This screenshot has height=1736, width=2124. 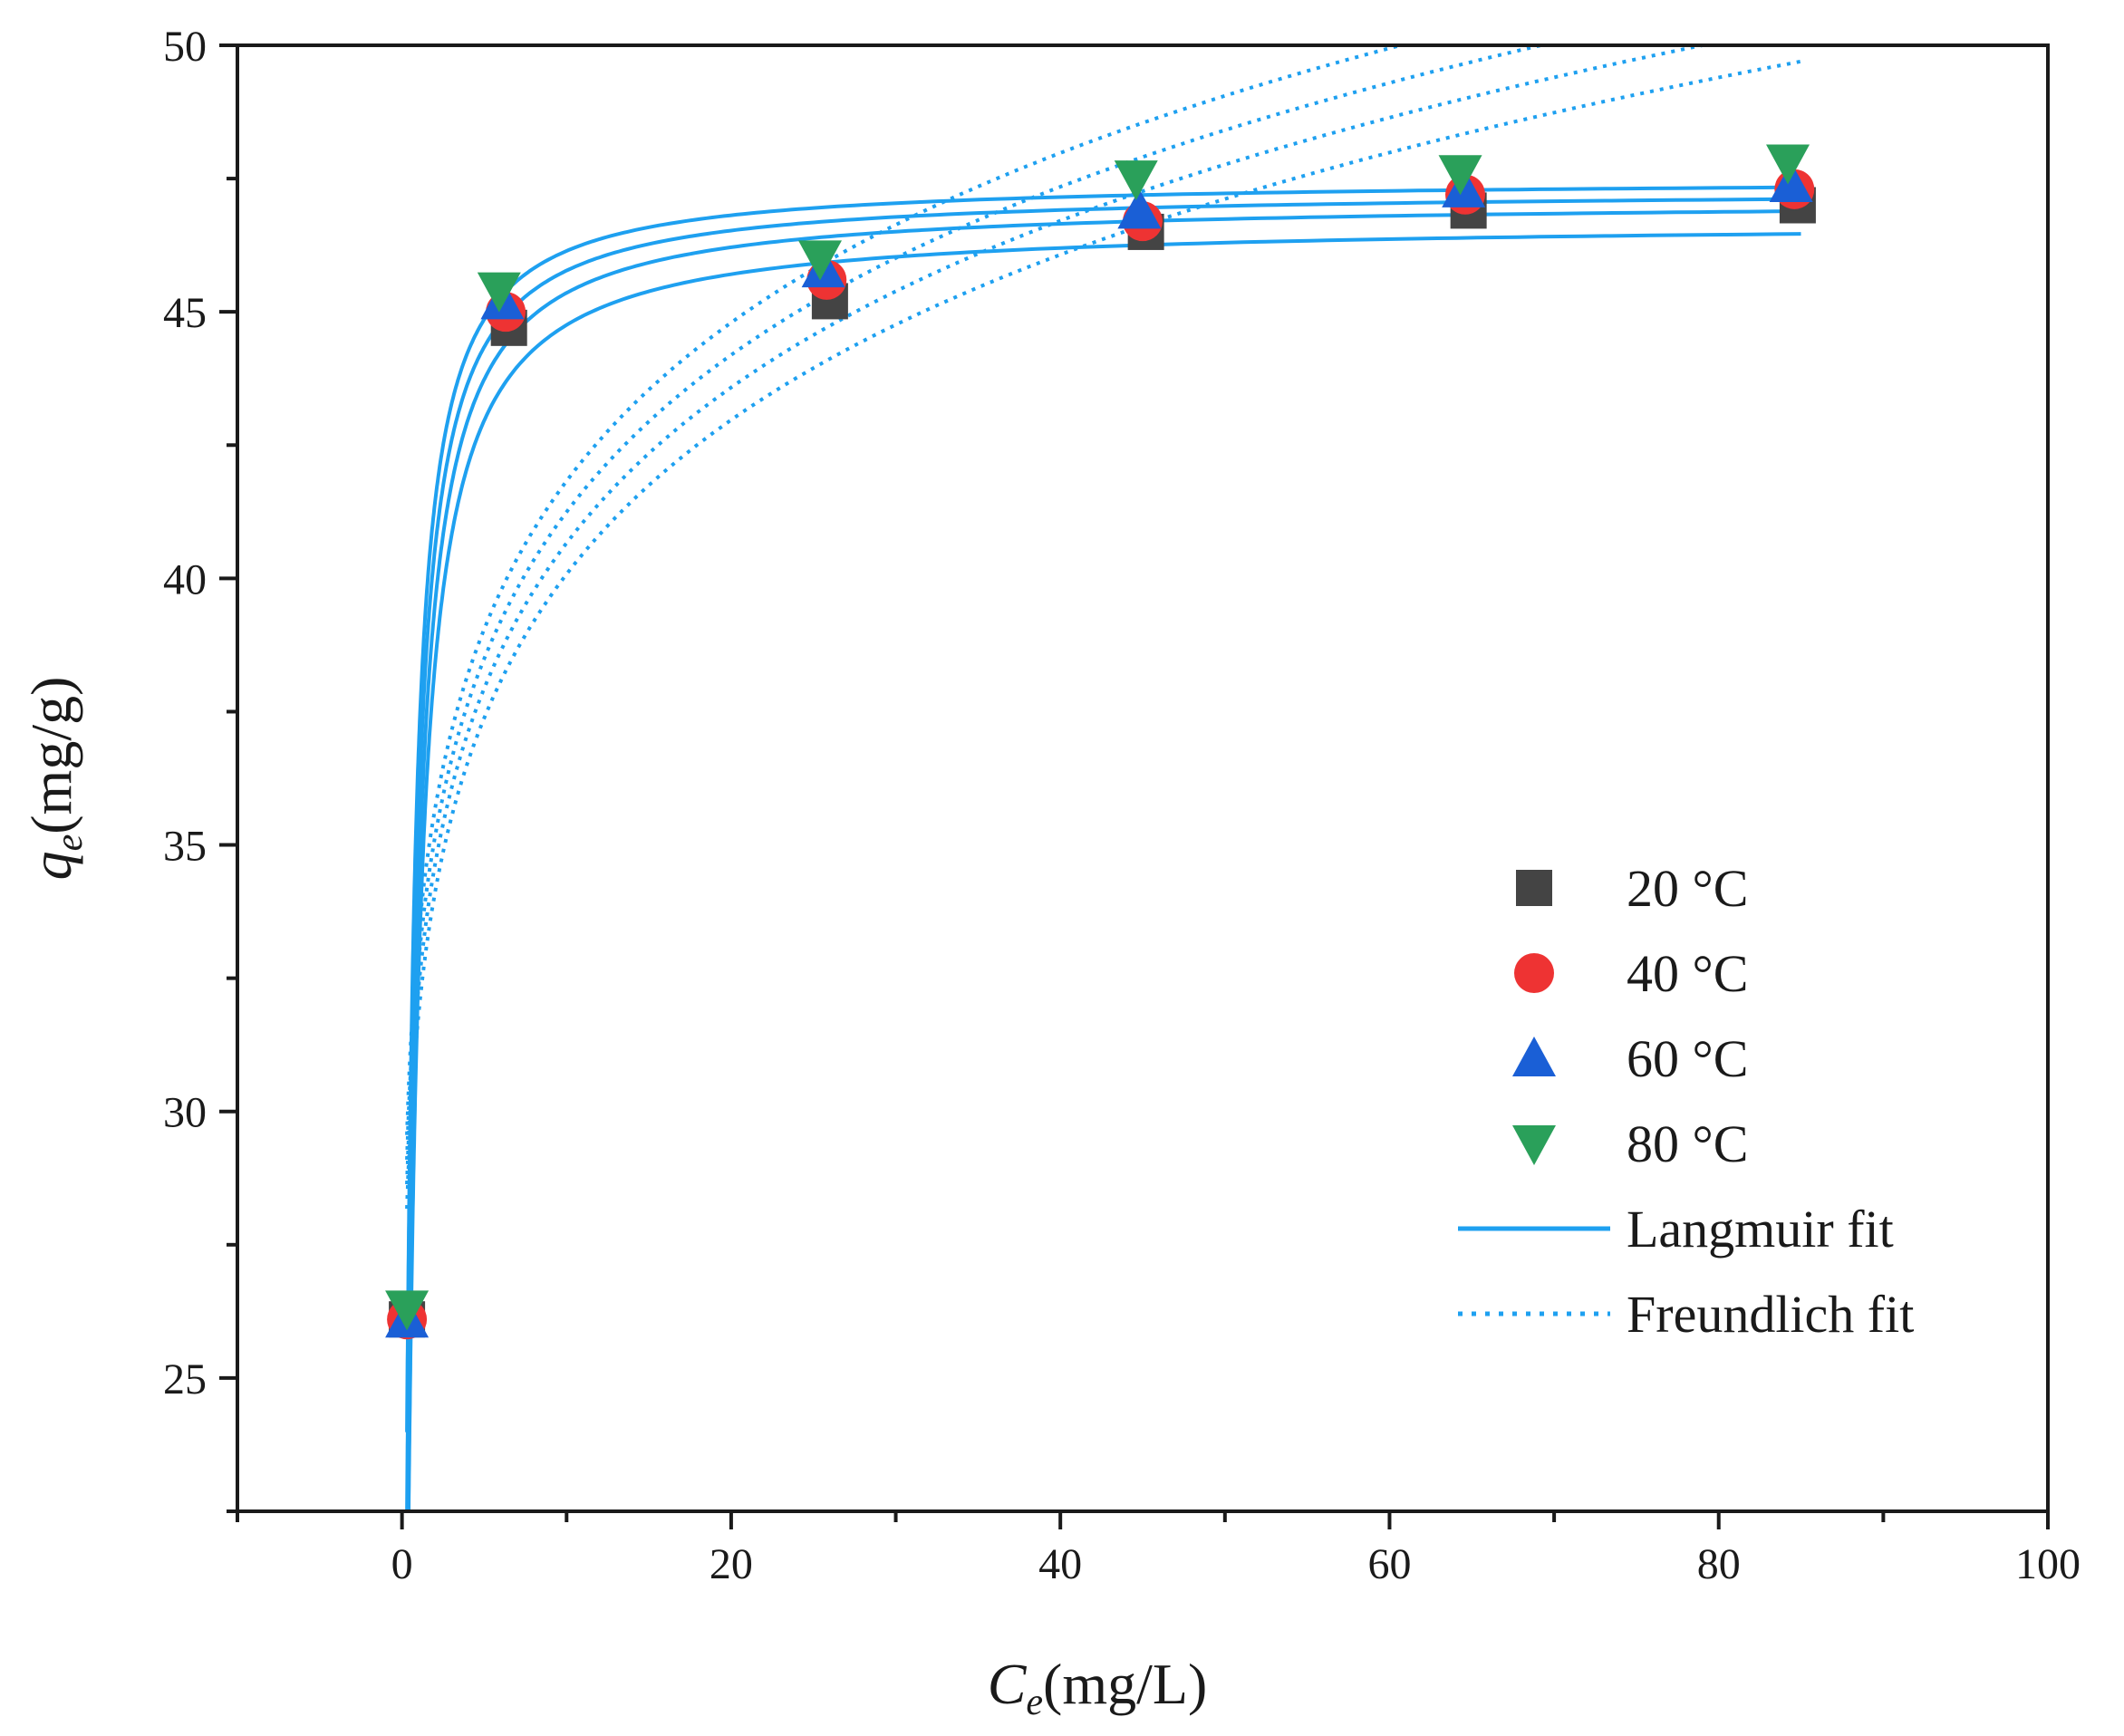 What do you see at coordinates (1687, 973) in the screenshot?
I see `legend-label: 40 °C` at bounding box center [1687, 973].